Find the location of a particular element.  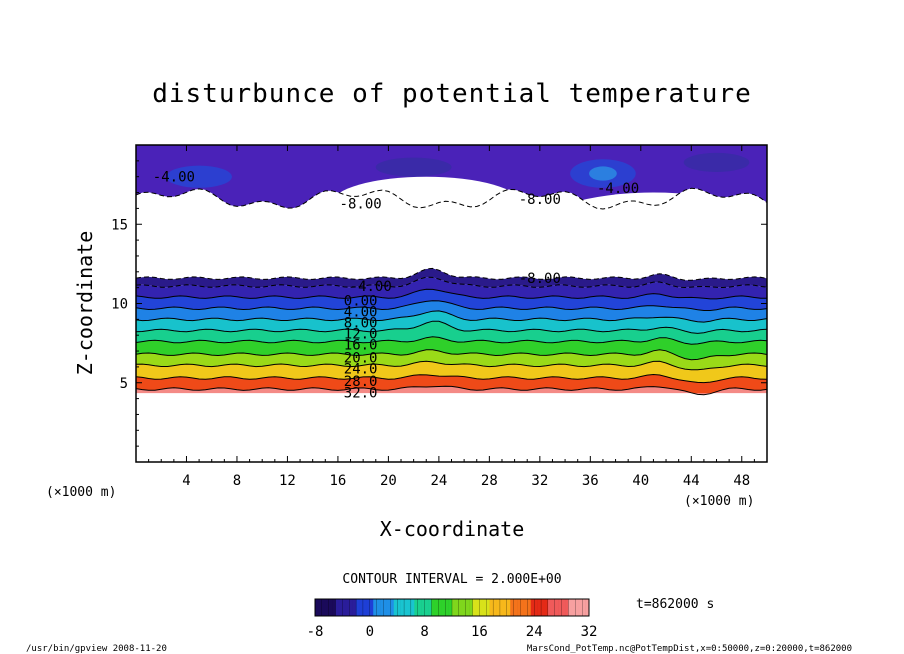

x-unit-right: (×1000 m) is located at coordinates (719, 501).